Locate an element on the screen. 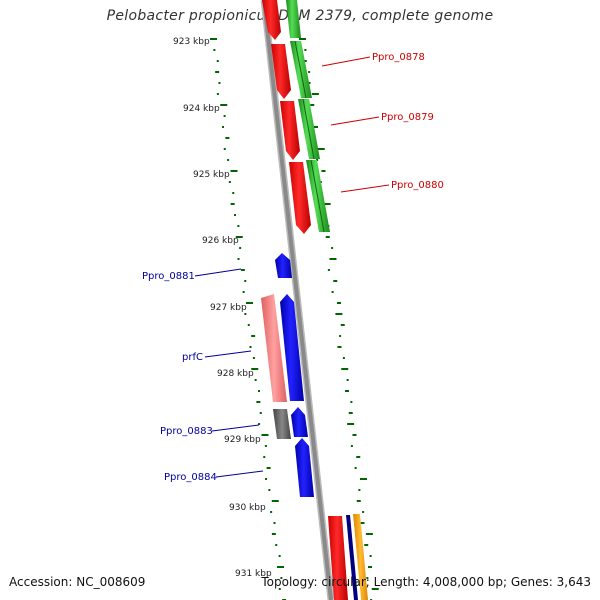 This screenshot has height=600, width=600. gene-label-prfc: prfC is located at coordinates (192, 357).